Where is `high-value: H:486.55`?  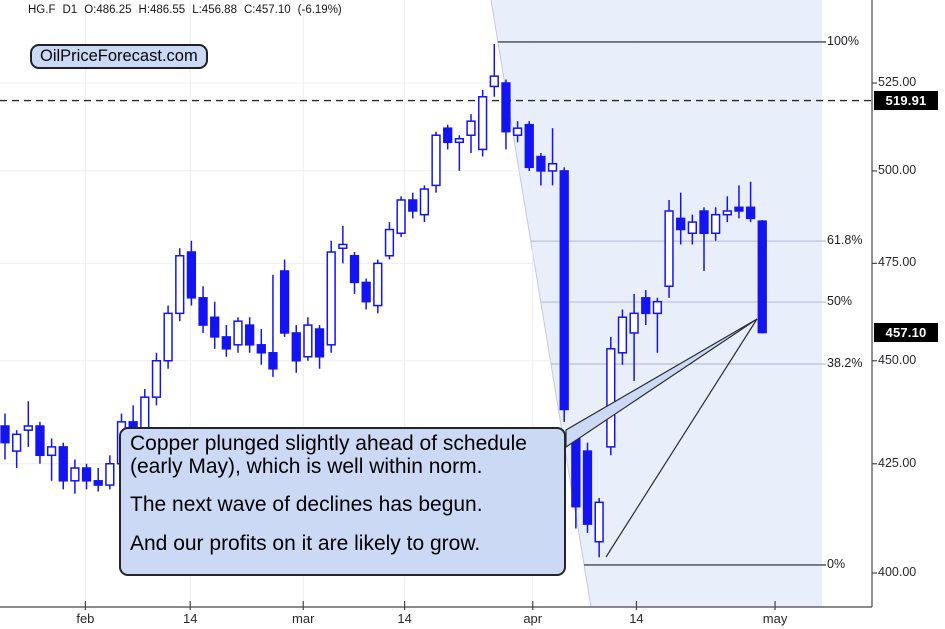
high-value: H:486.55 is located at coordinates (162, 10).